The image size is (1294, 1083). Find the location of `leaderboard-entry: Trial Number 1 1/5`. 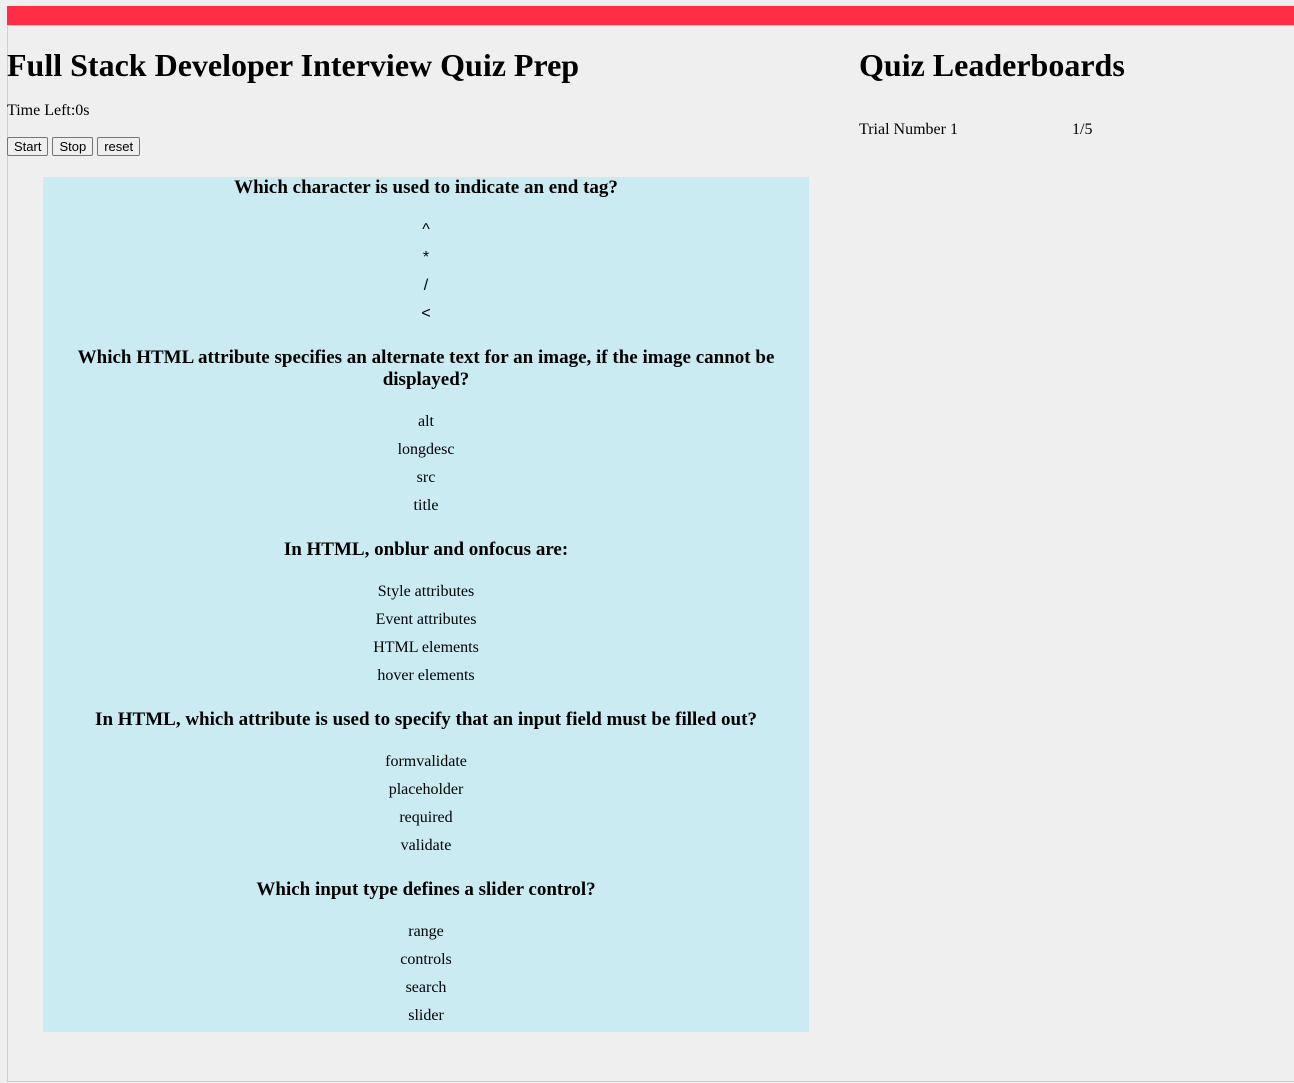

leaderboard-entry: Trial Number 1 1/5 is located at coordinates (1074, 130).